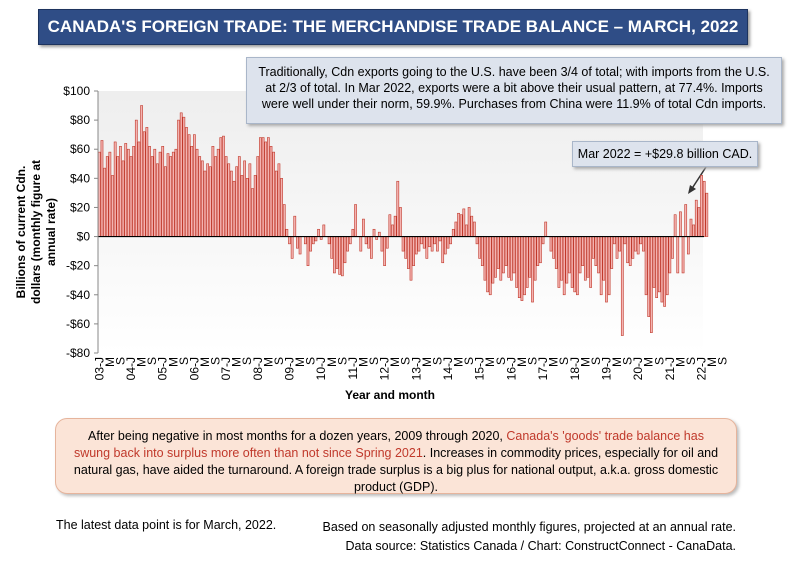 This screenshot has height=564, width=800. What do you see at coordinates (78, 295) in the screenshot?
I see `y-tick-label: -$40` at bounding box center [78, 295].